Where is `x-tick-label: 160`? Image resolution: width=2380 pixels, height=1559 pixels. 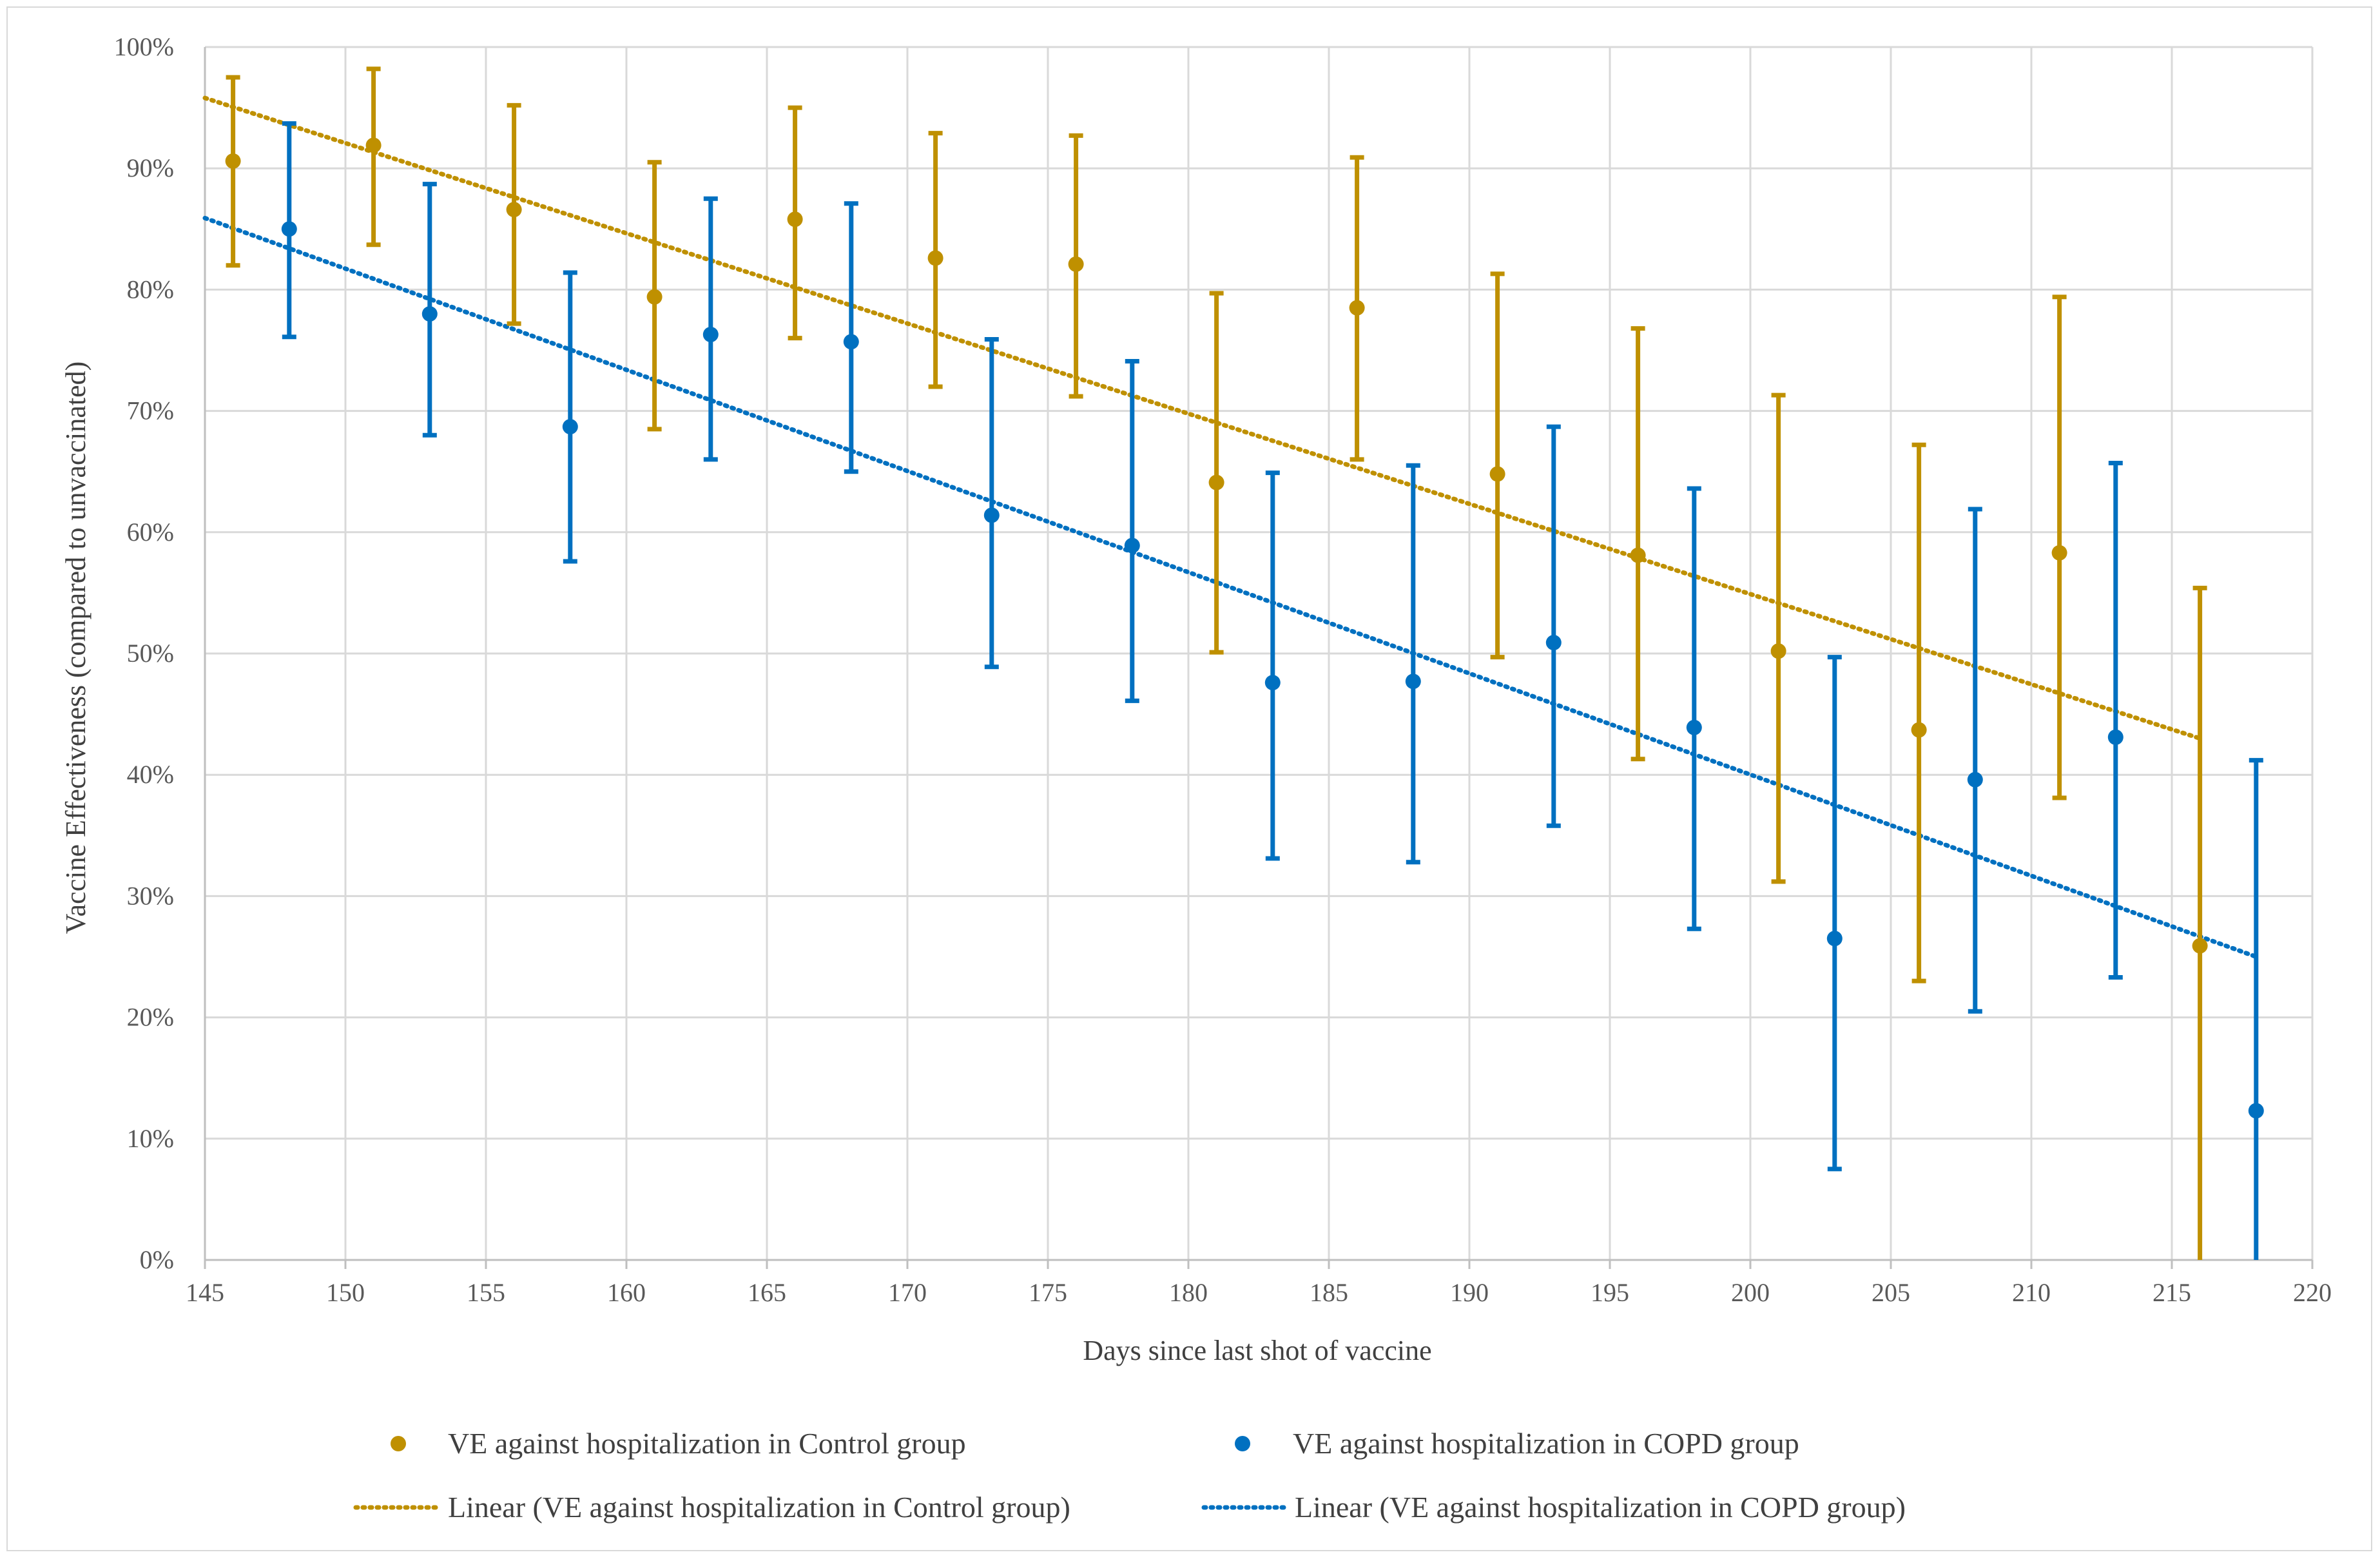 x-tick-label: 160 is located at coordinates (626, 1292).